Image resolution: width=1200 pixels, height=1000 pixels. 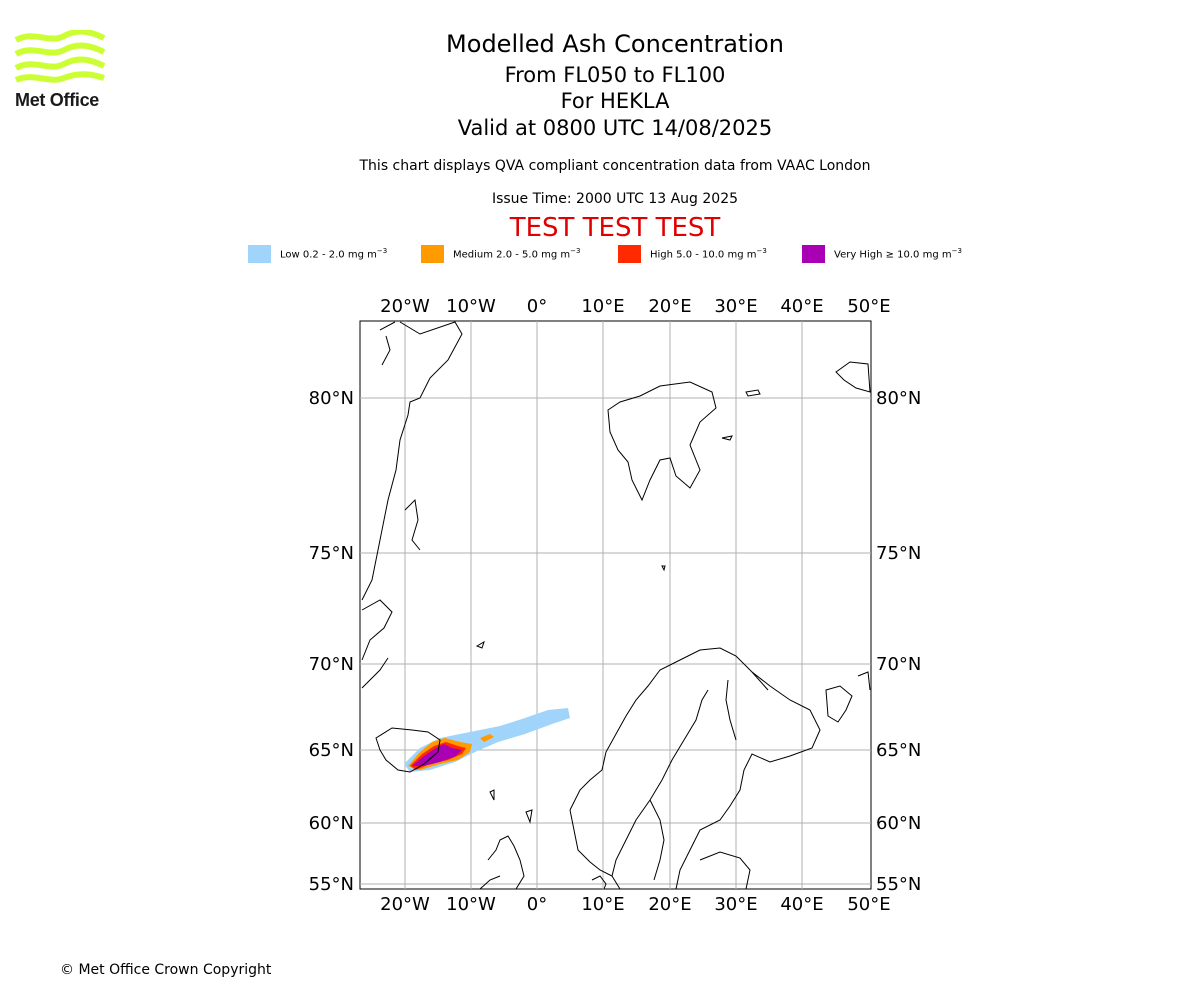 What do you see at coordinates (405, 904) in the screenshot?
I see `lon-label-bottom: 20°W` at bounding box center [405, 904].